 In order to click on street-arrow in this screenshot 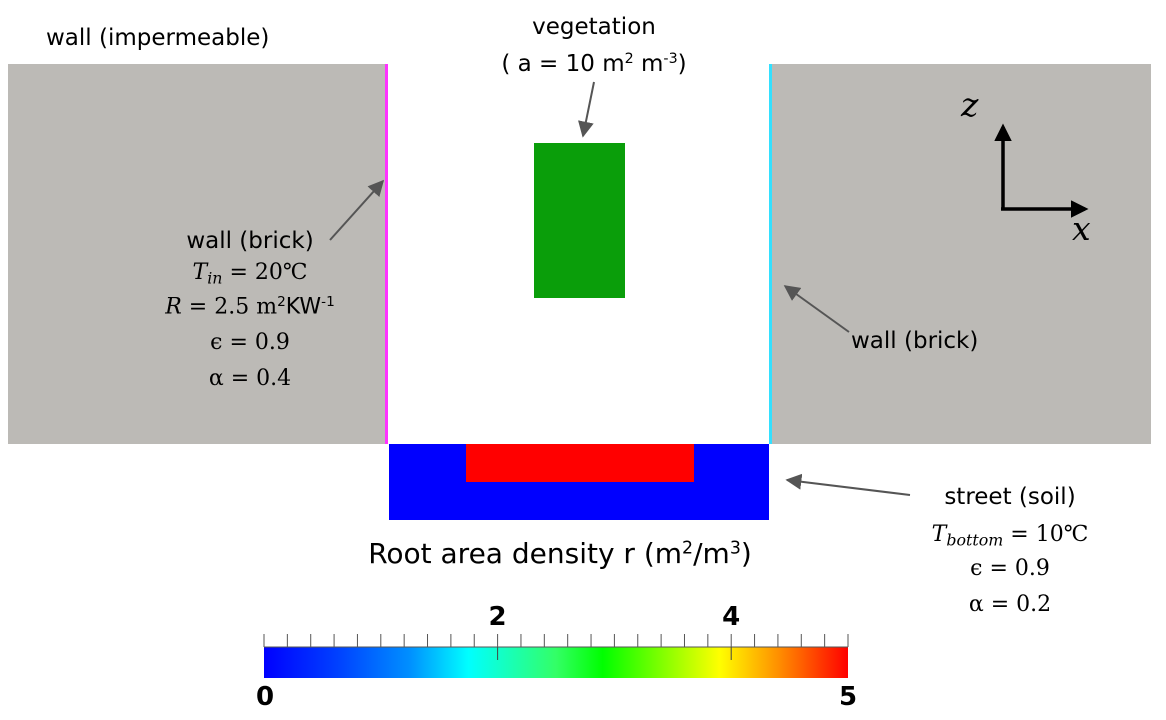, I will do `click(848, 484)`.